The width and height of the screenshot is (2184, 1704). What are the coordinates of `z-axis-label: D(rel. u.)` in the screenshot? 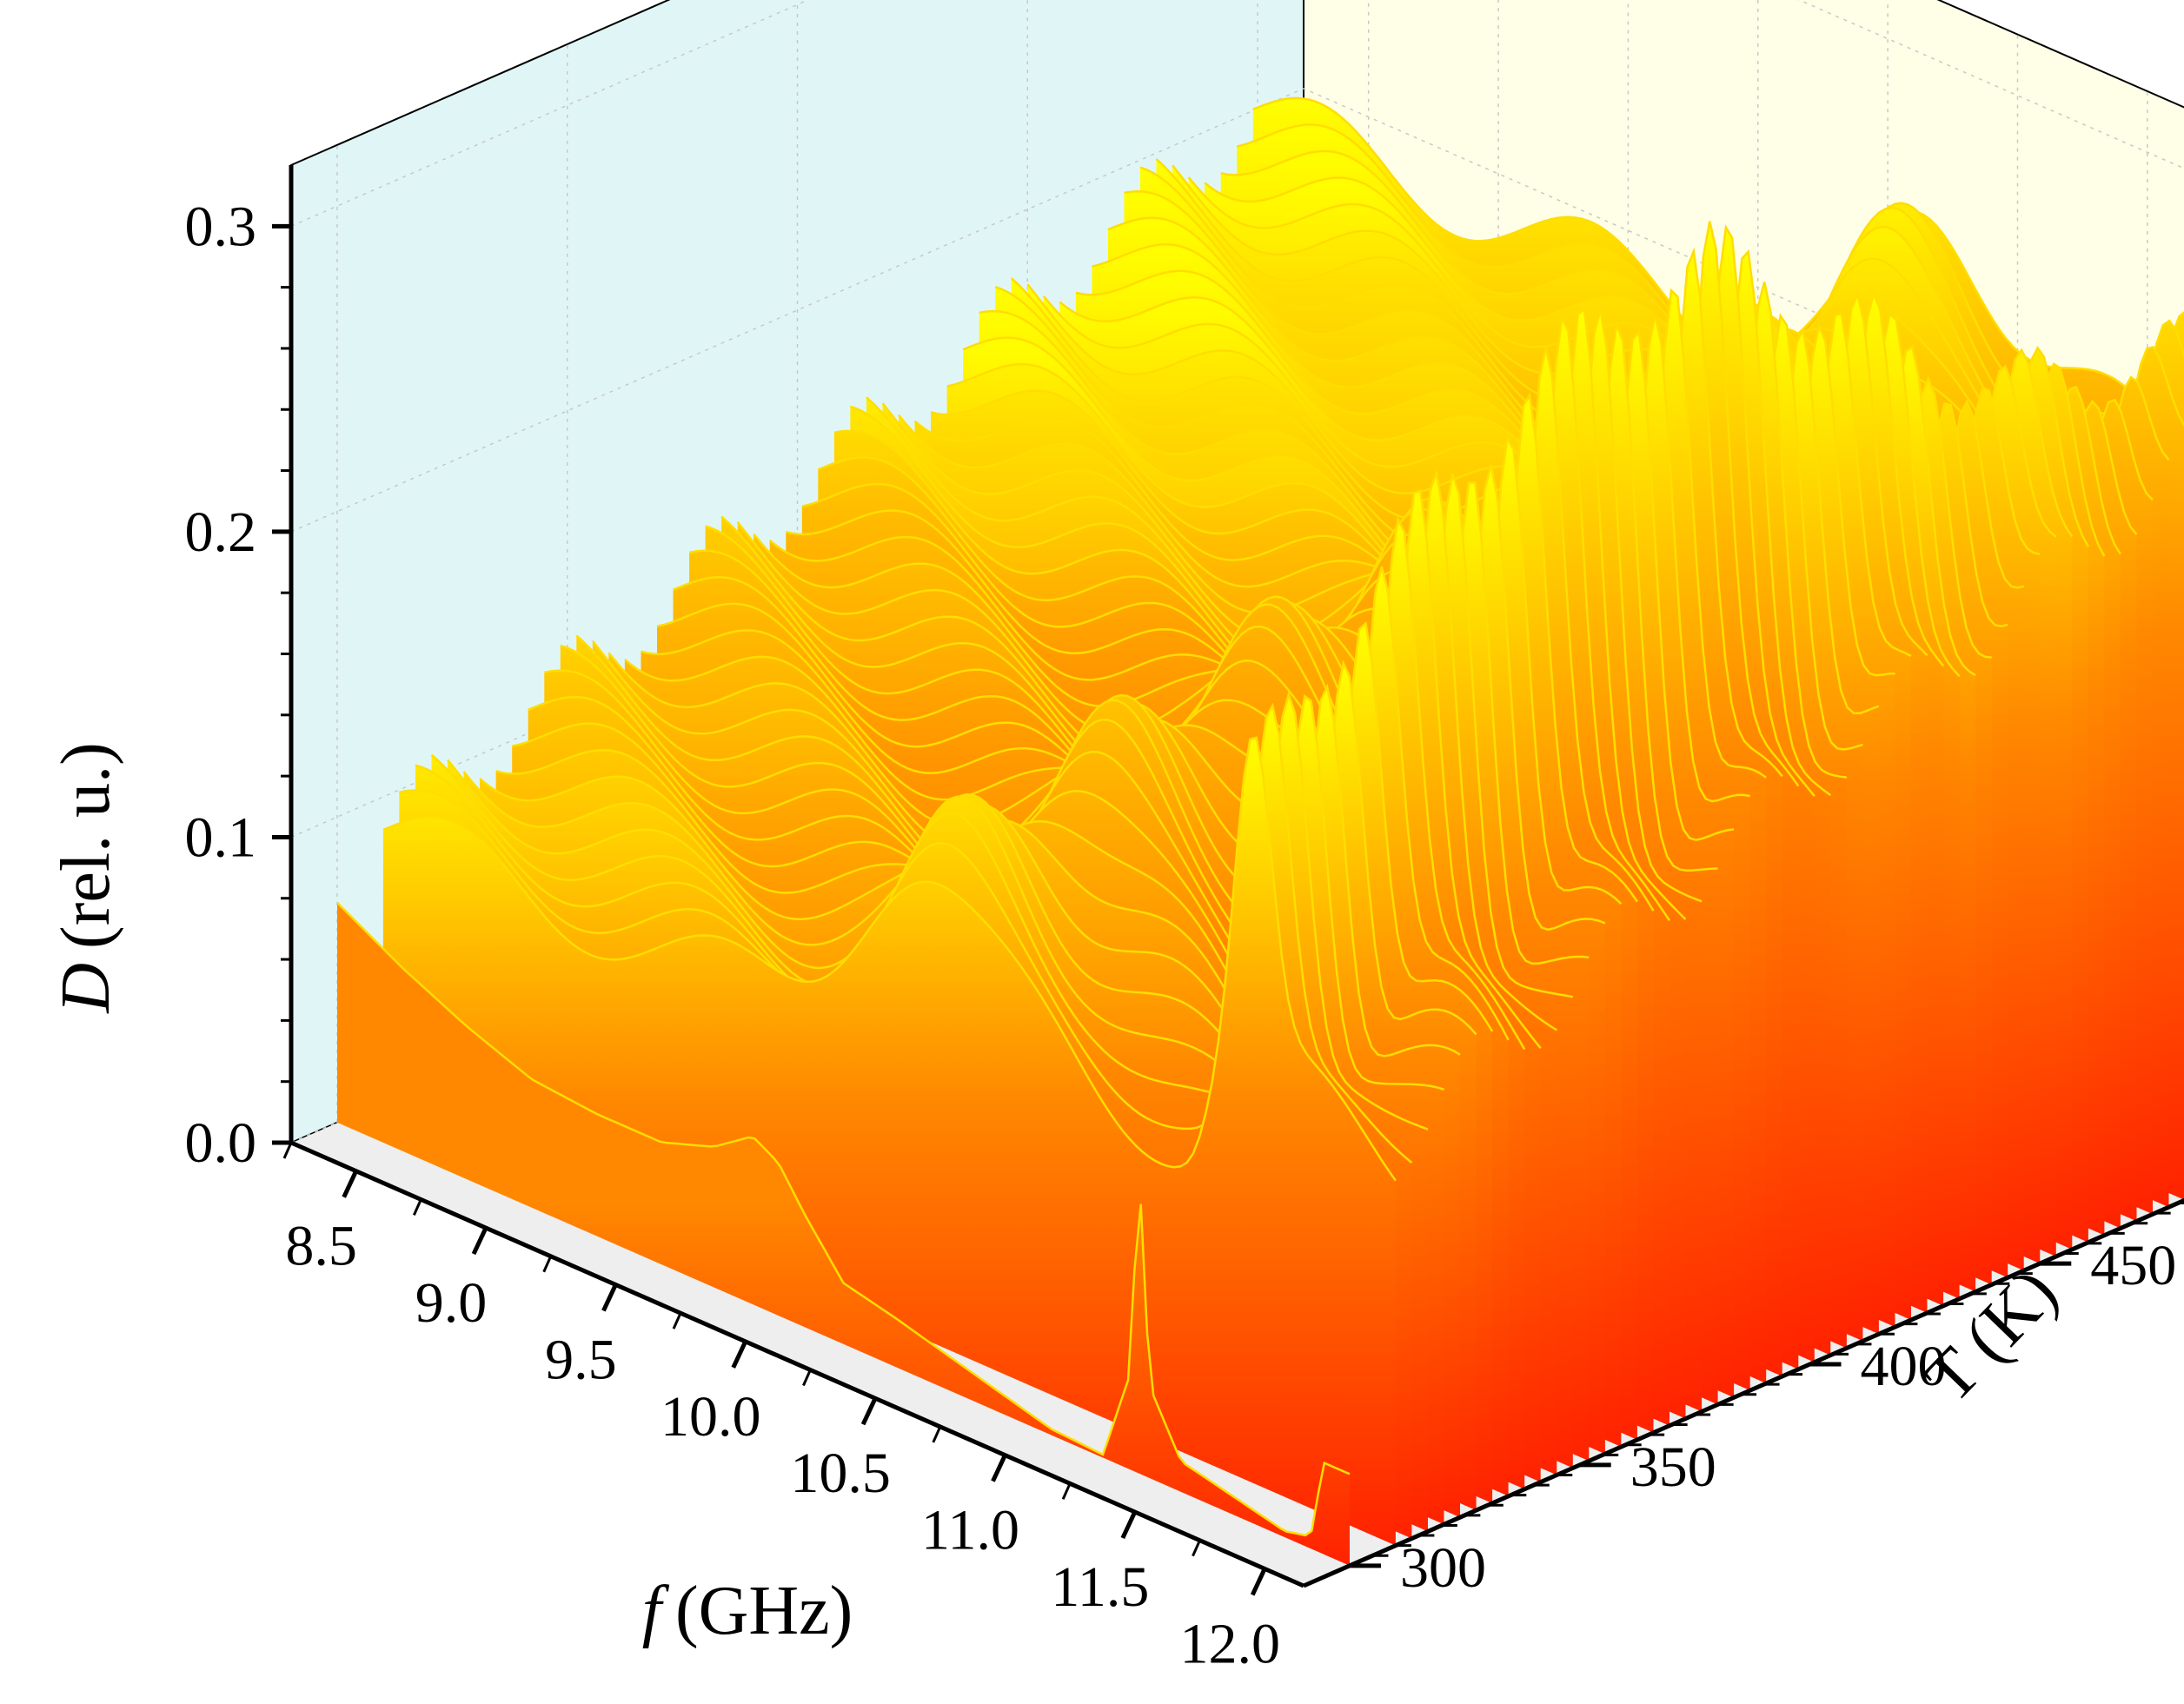 It's located at (86, 878).